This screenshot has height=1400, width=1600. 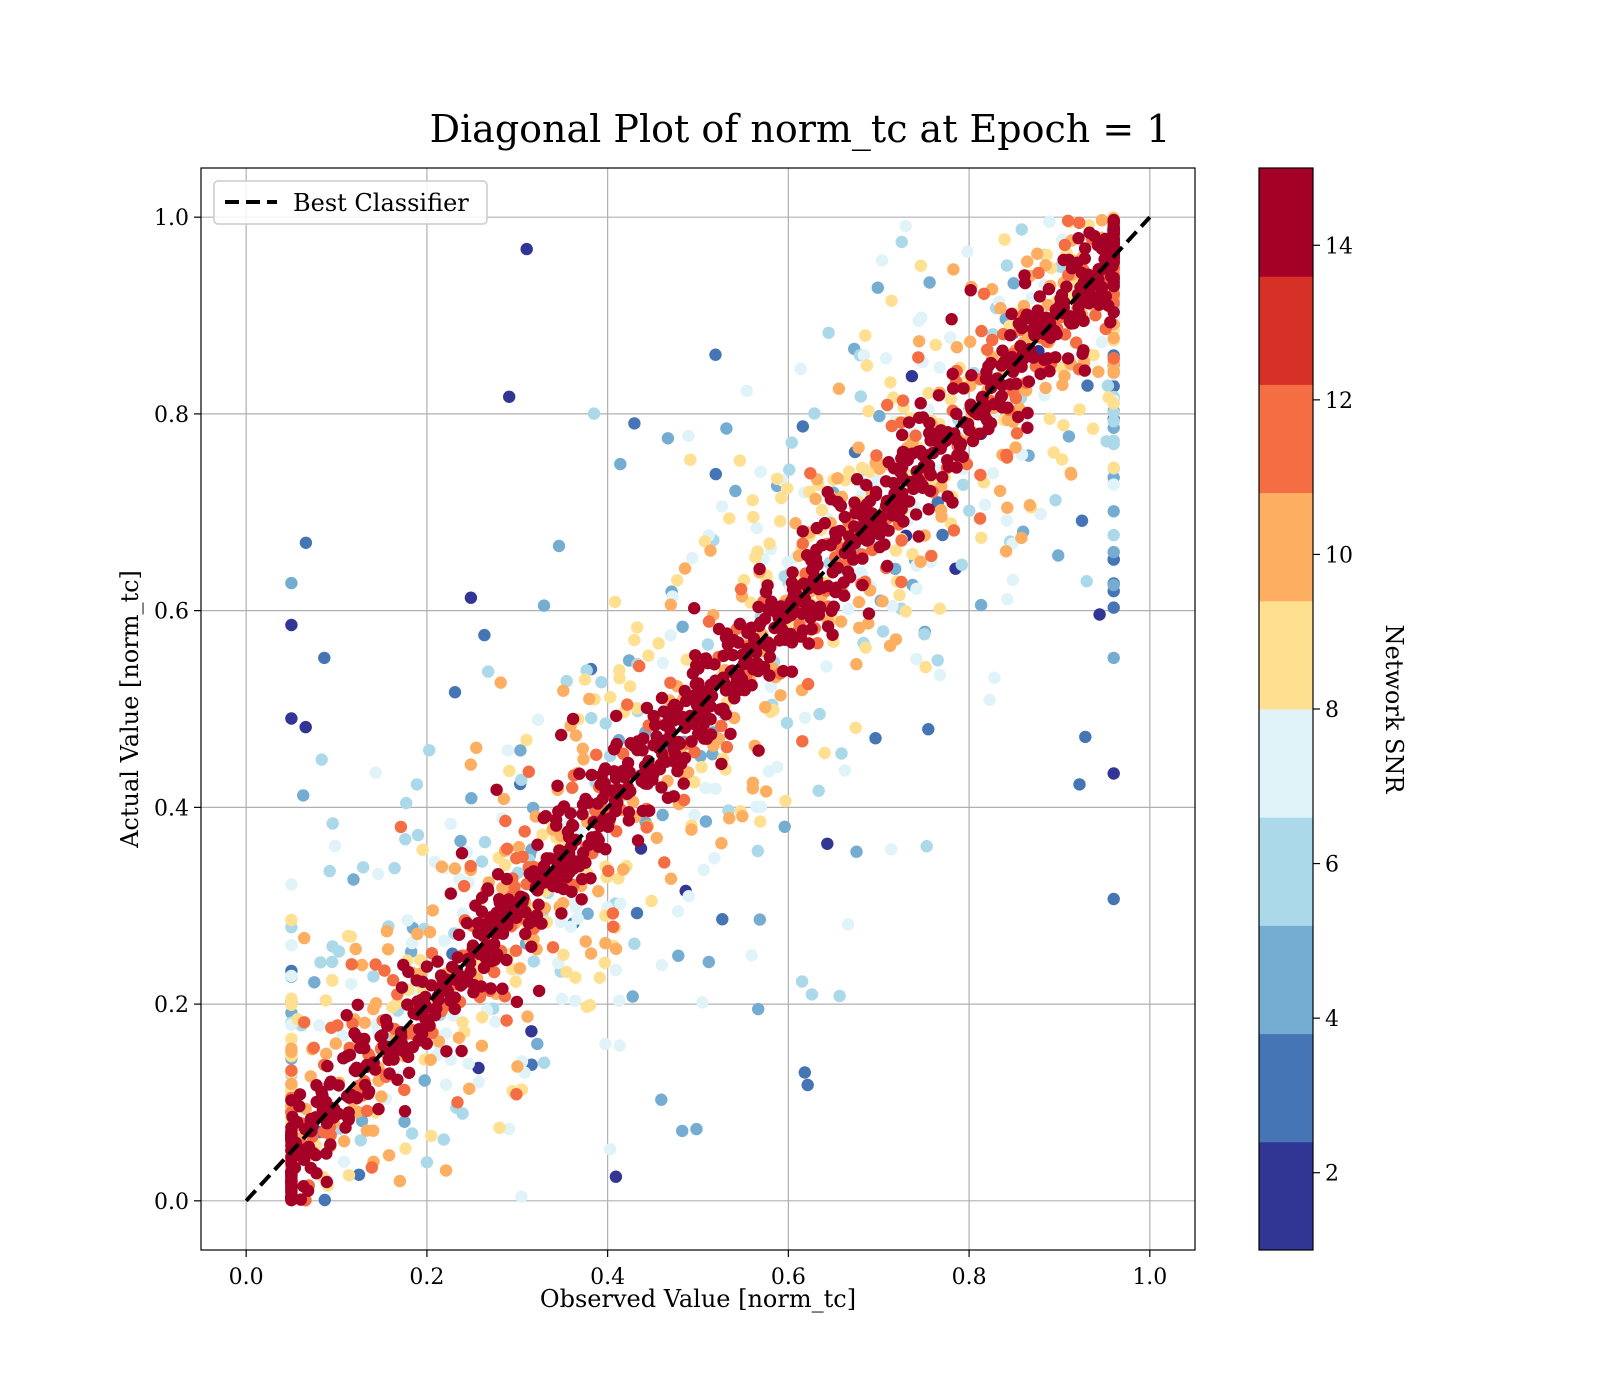 I want to click on scatter-point-2097, so click(x=457, y=957).